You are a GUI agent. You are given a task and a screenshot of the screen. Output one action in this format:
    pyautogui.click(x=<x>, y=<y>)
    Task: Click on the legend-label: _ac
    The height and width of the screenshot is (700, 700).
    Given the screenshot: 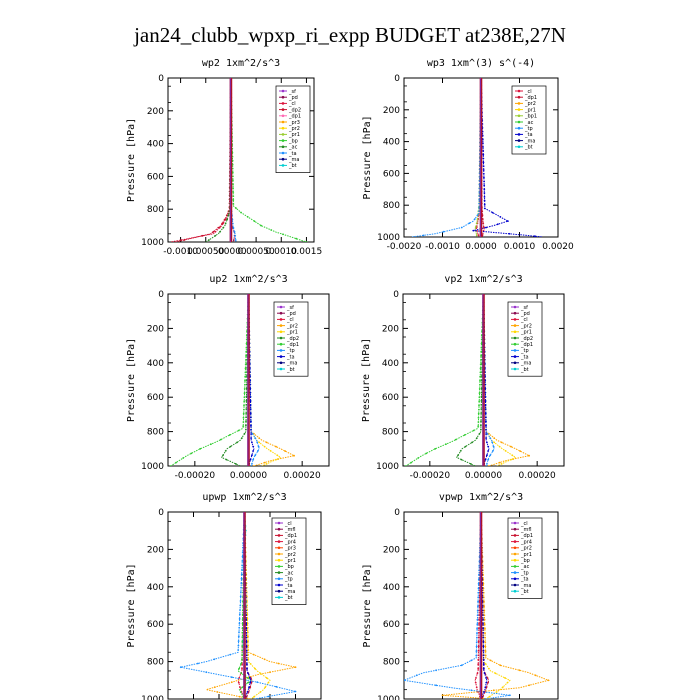 What is the action you would take?
    pyautogui.click(x=525, y=567)
    